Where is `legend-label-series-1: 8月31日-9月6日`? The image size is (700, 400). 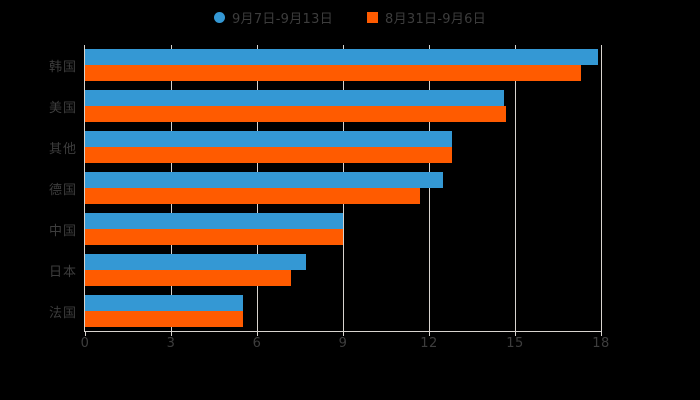
legend-label-series-1: 8月31日-9月6日 is located at coordinates (436, 19).